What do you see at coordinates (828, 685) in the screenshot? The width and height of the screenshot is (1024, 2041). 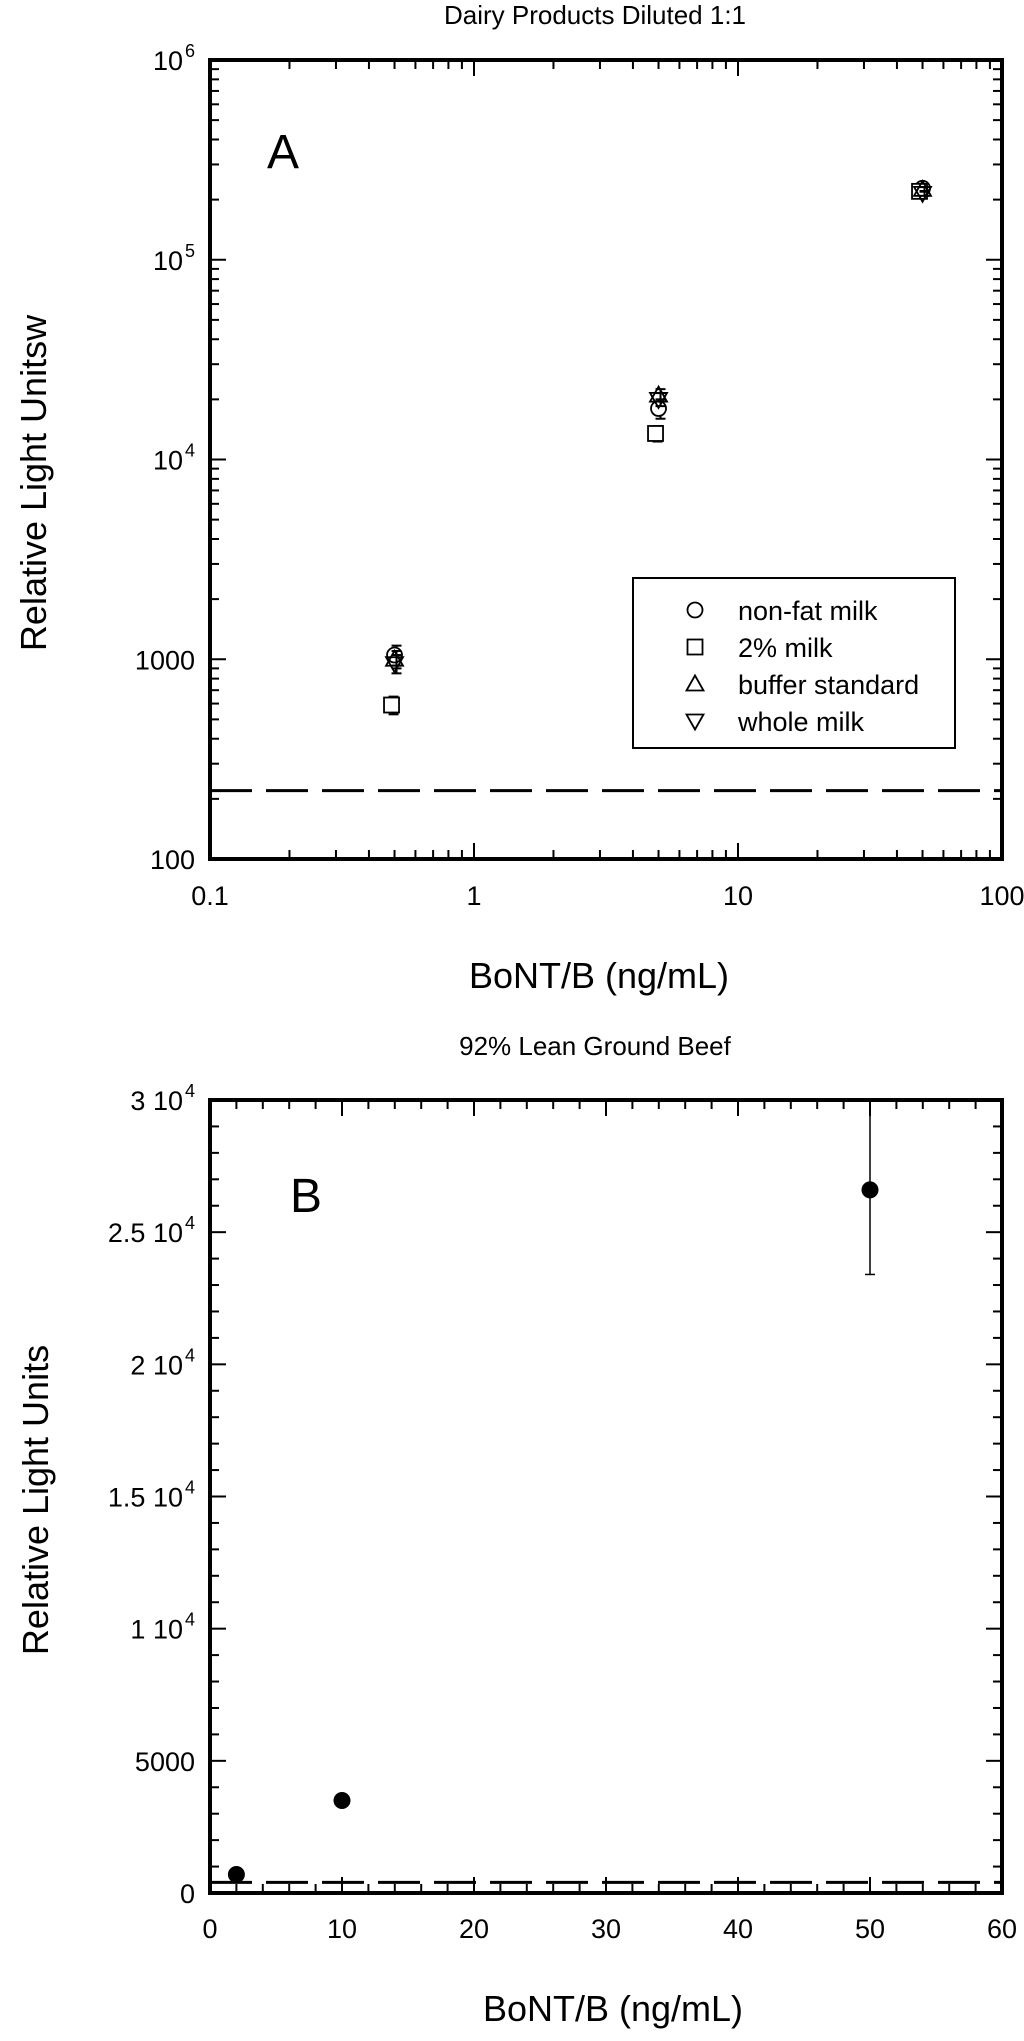 I see `legend-label: buffer standard` at bounding box center [828, 685].